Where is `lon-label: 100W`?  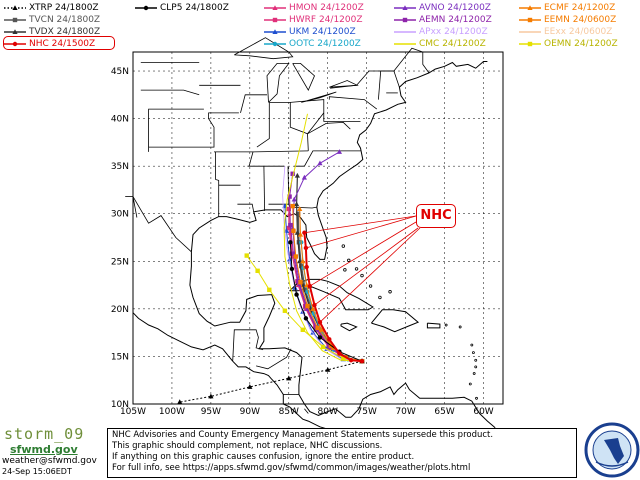
lon-label: 100W is located at coordinates (172, 412).